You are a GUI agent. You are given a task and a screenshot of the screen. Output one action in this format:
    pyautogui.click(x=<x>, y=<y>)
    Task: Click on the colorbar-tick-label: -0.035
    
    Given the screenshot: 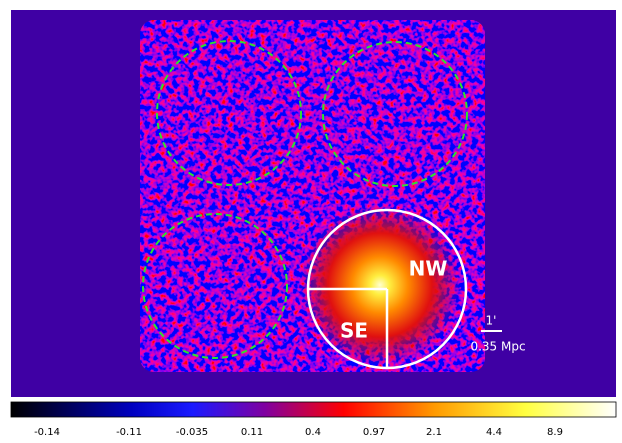 What is the action you would take?
    pyautogui.click(x=192, y=432)
    